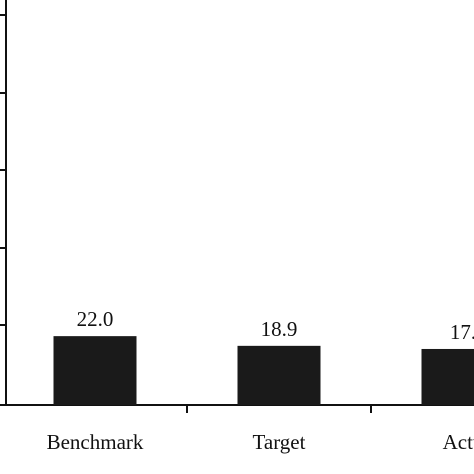 This screenshot has width=474, height=474. I want to click on data-label: 18.9, so click(279, 329).